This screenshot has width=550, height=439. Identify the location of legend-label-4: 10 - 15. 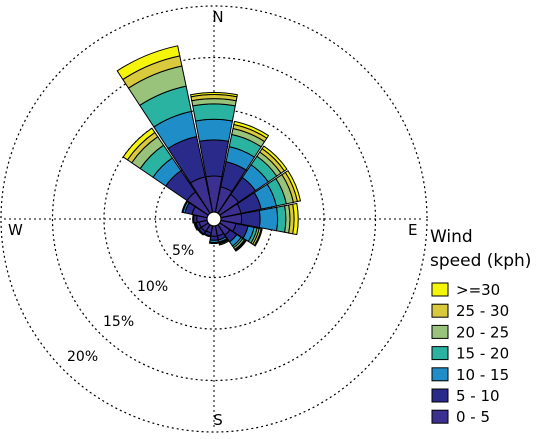
(482, 375).